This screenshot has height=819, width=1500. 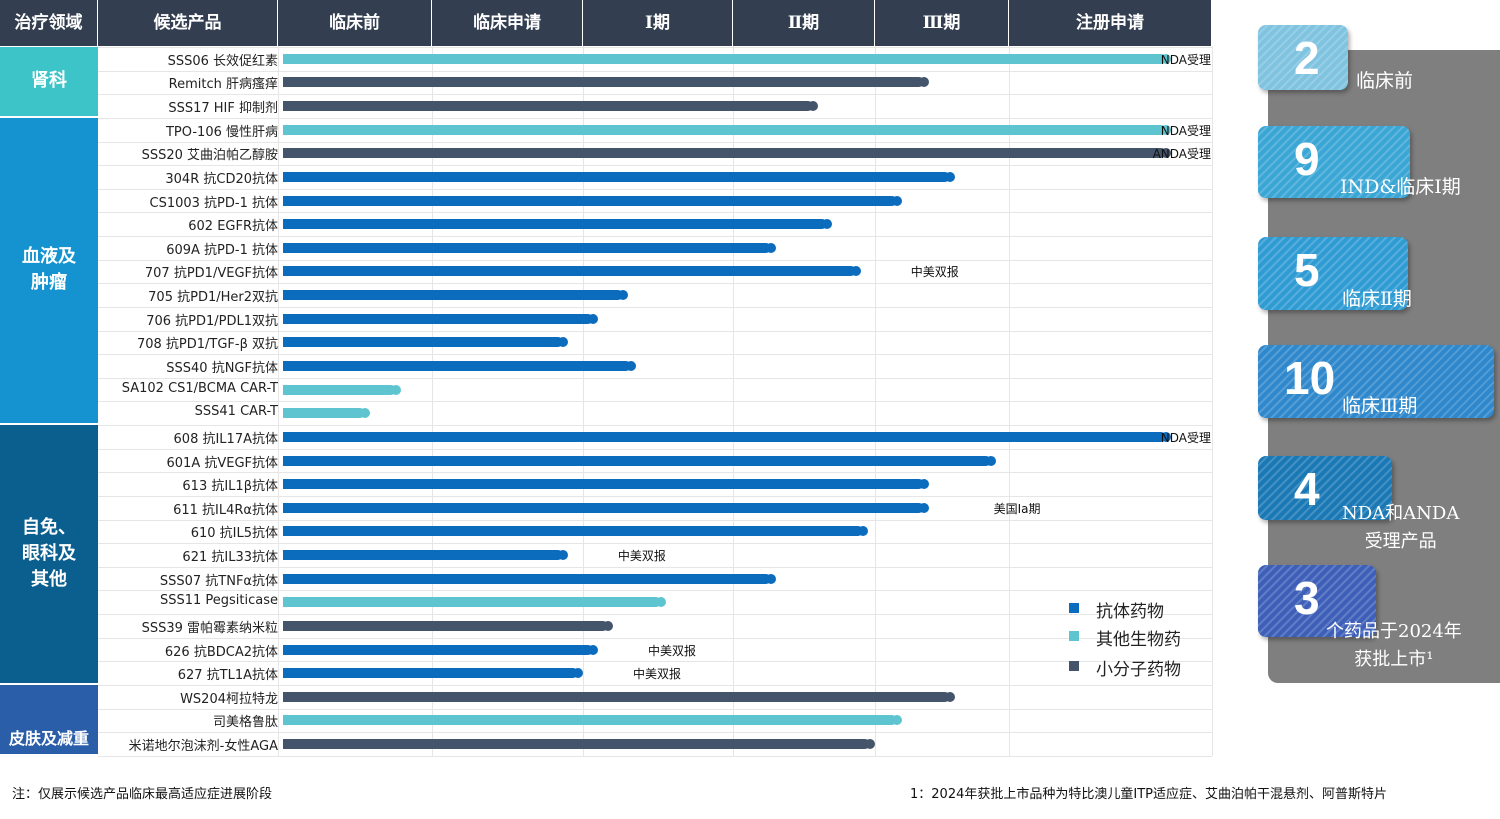 I want to click on area-1: 血液及 肿瘤, so click(x=49, y=271).